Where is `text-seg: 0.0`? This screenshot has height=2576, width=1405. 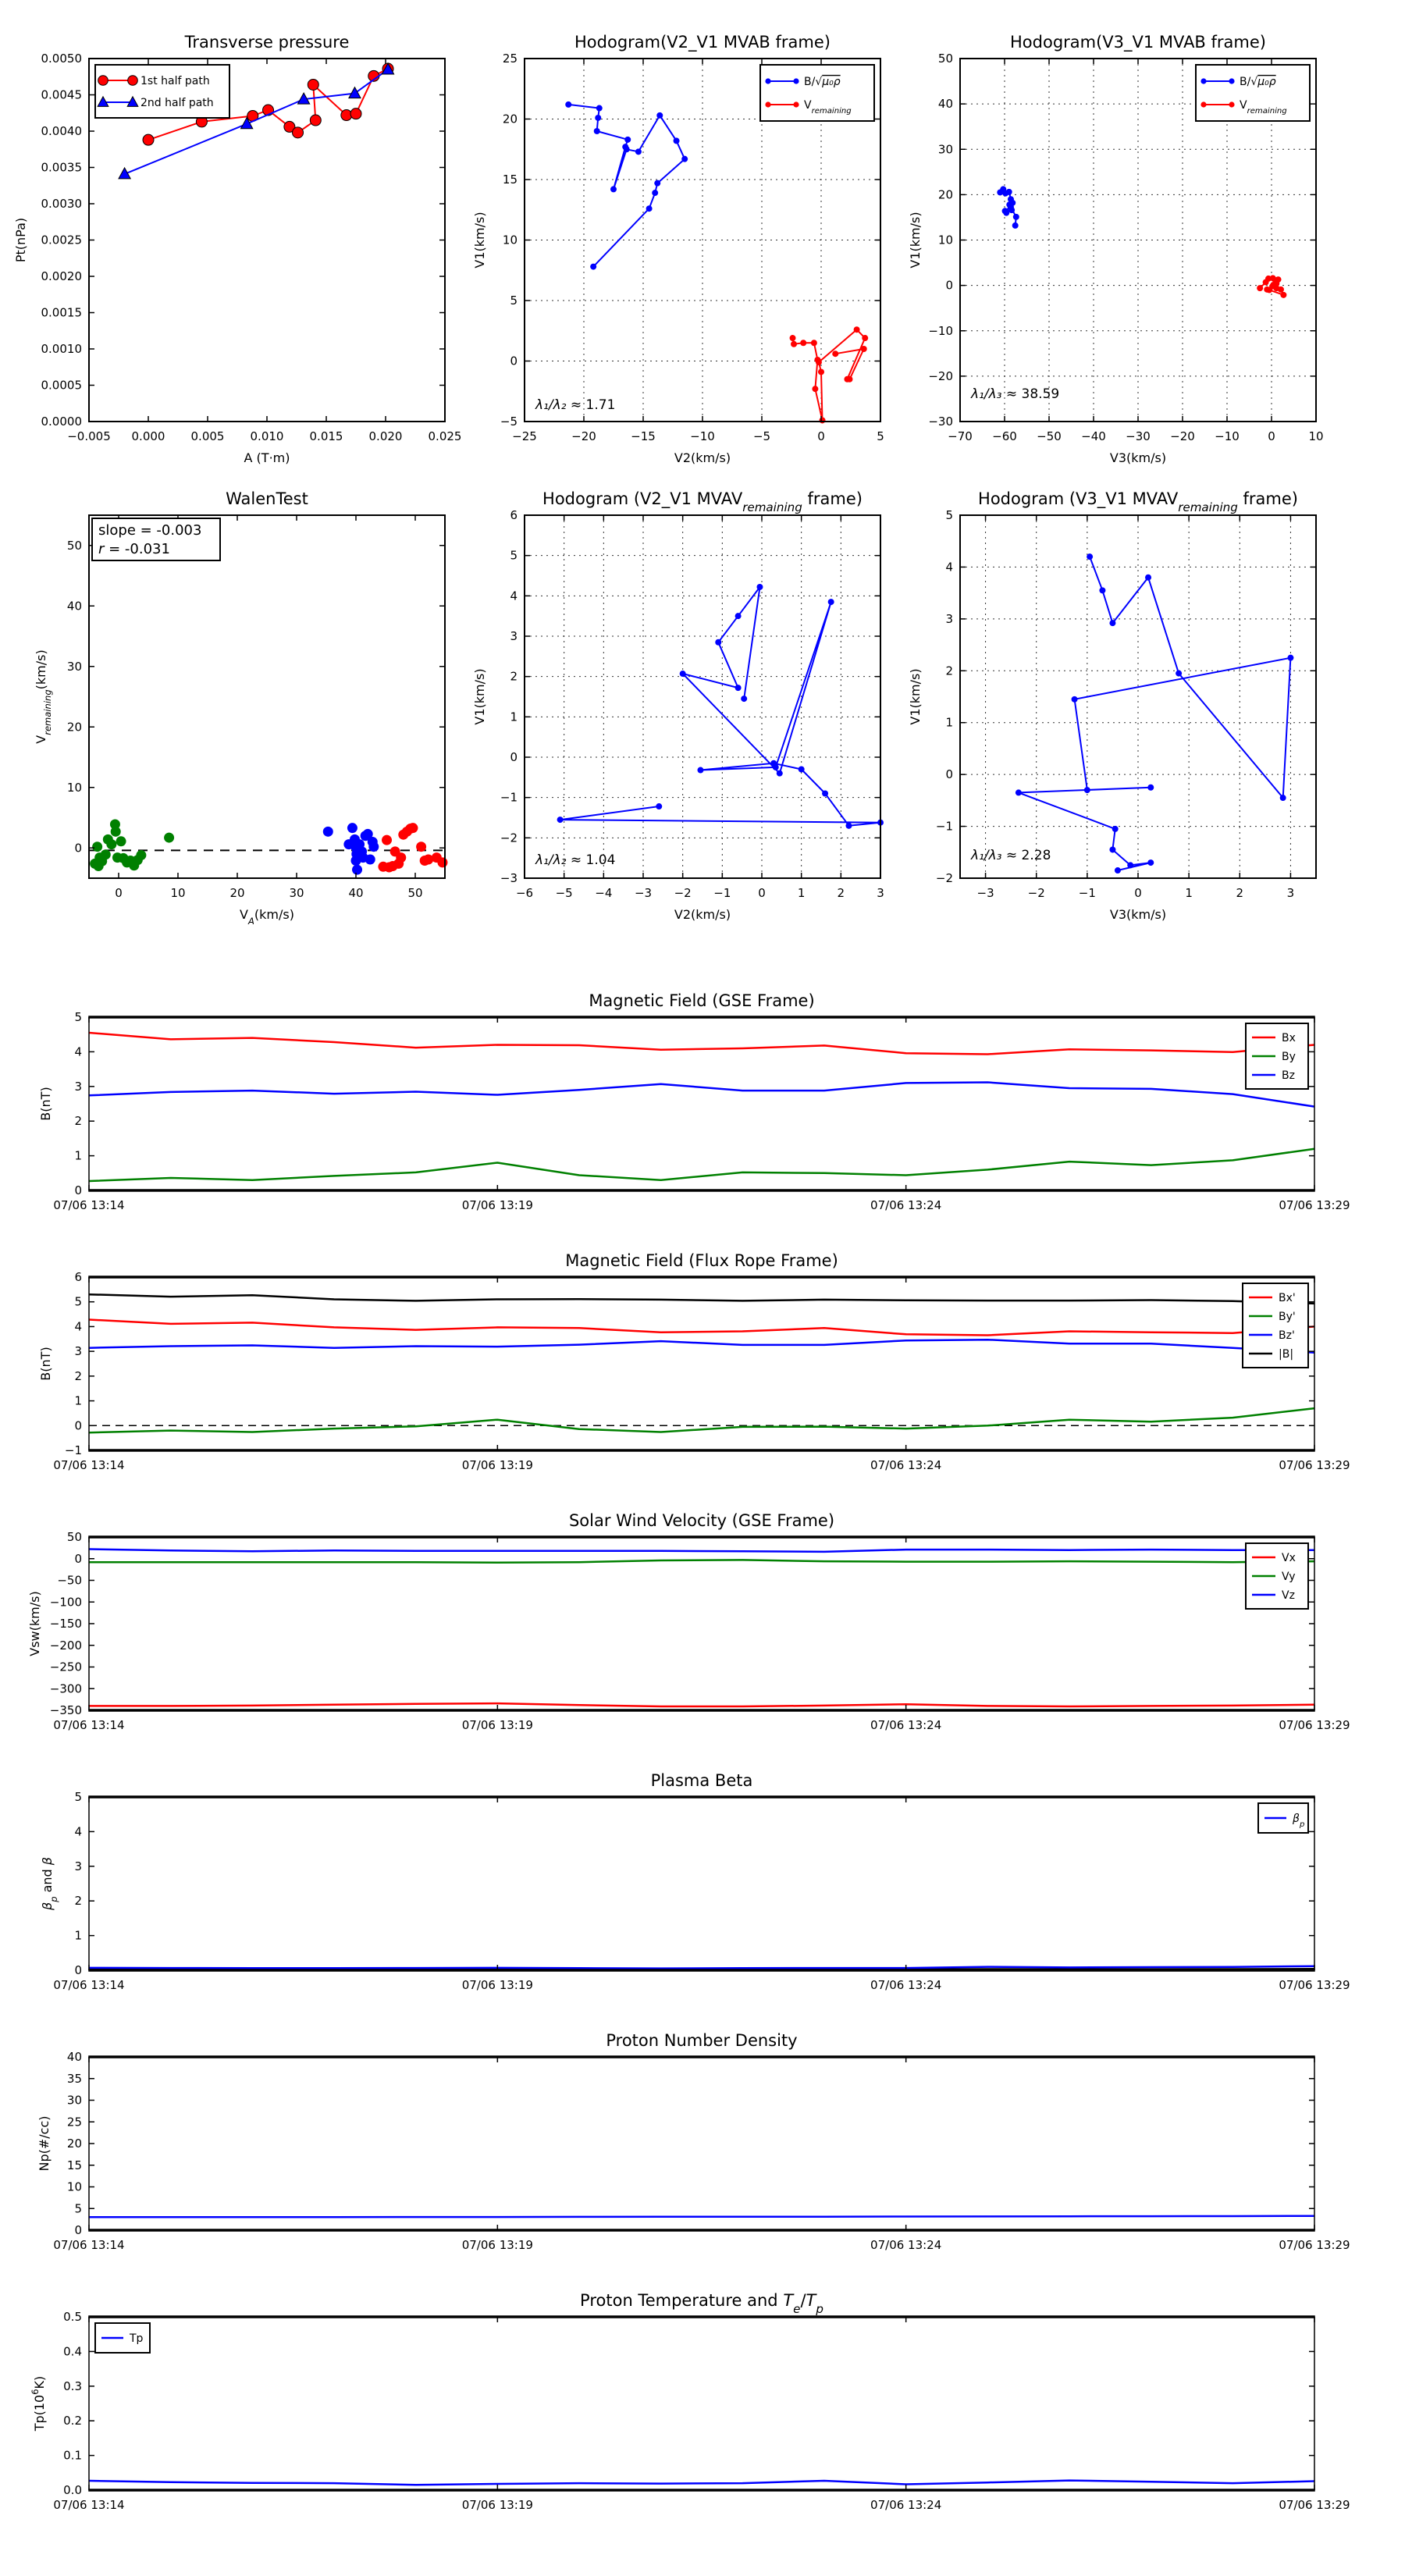 text-seg: 0.0 is located at coordinates (72, 2490).